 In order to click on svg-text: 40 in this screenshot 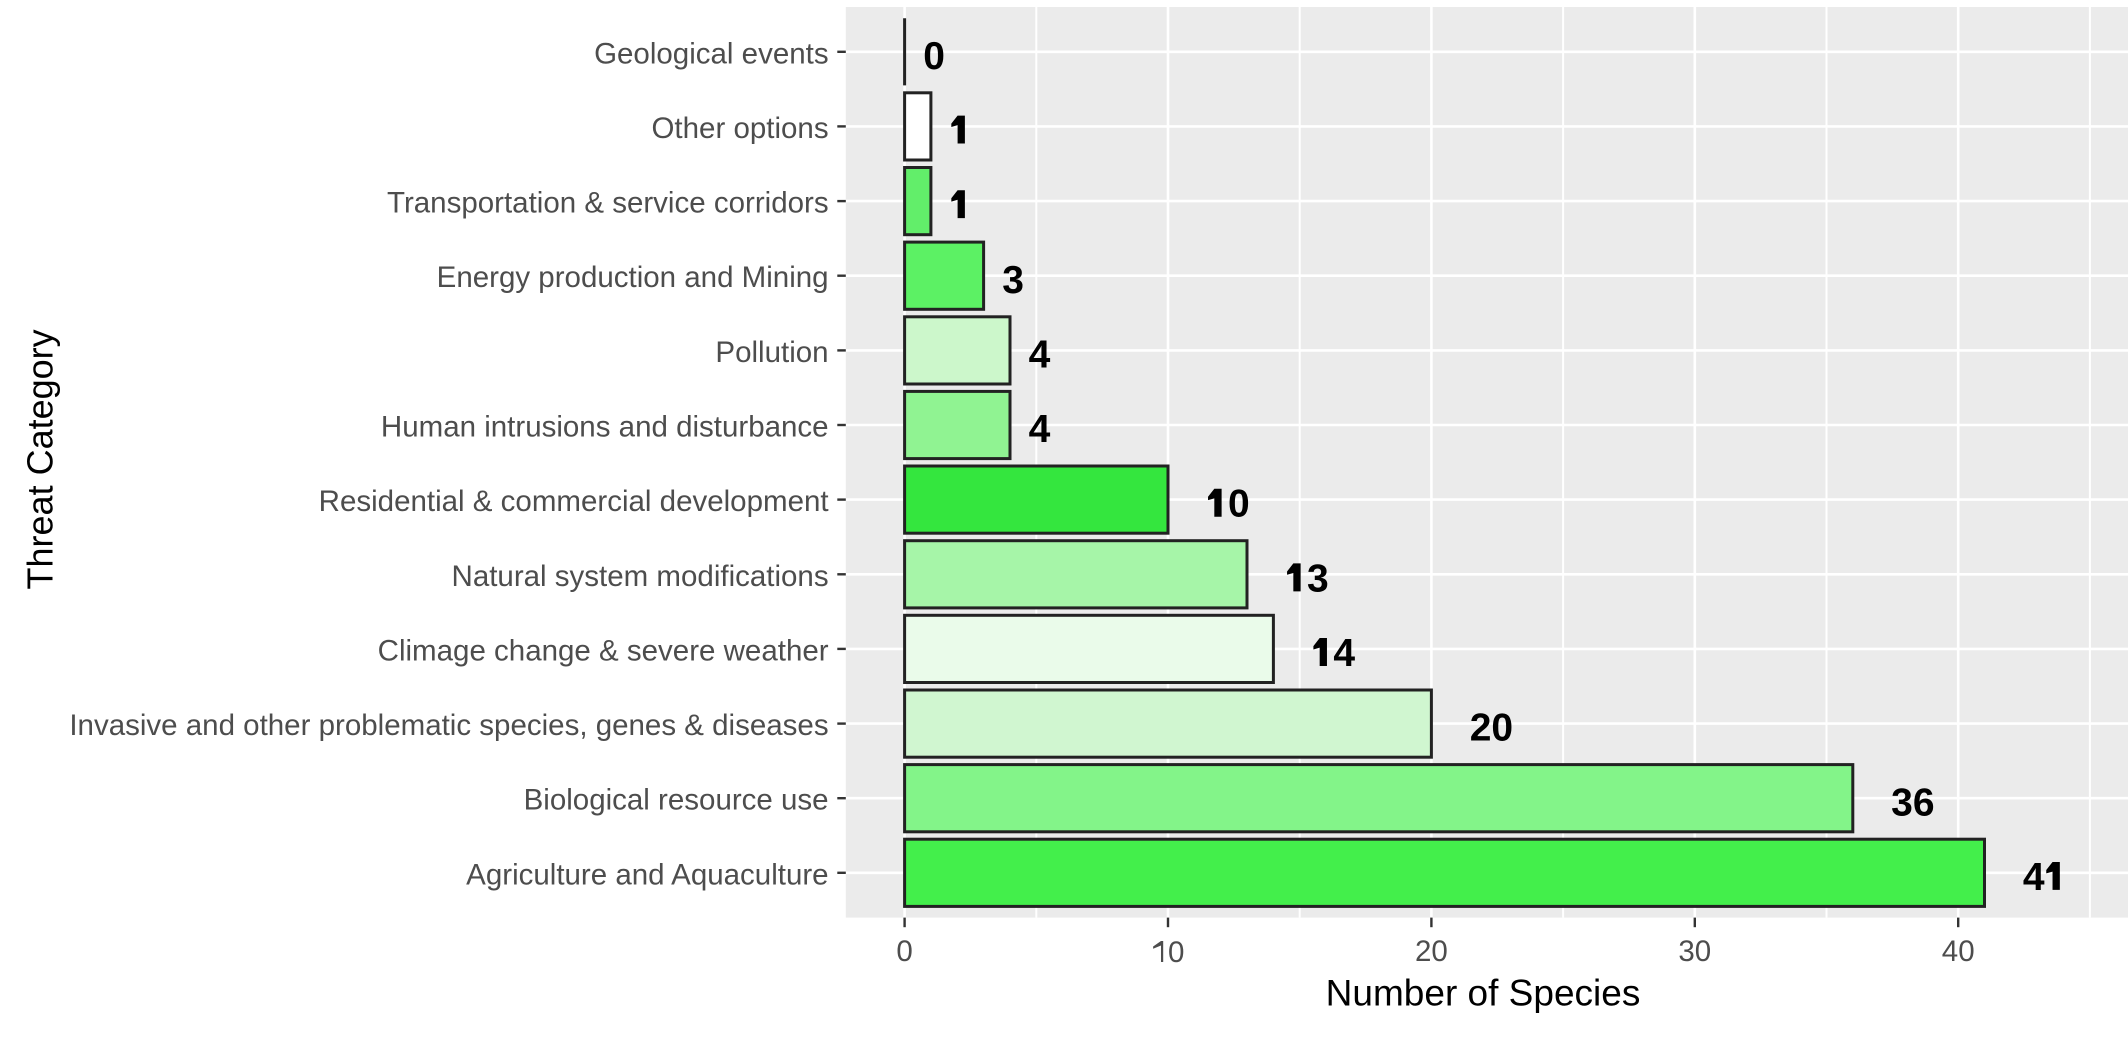, I will do `click(1958, 951)`.